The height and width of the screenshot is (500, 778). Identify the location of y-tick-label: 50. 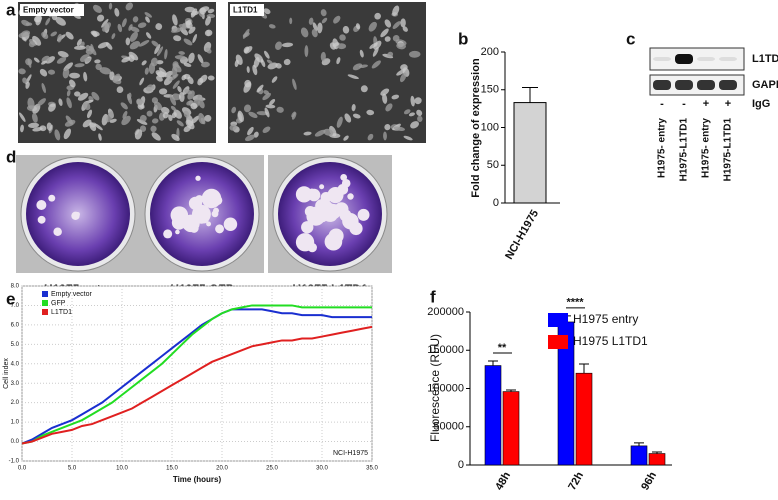
(493, 165).